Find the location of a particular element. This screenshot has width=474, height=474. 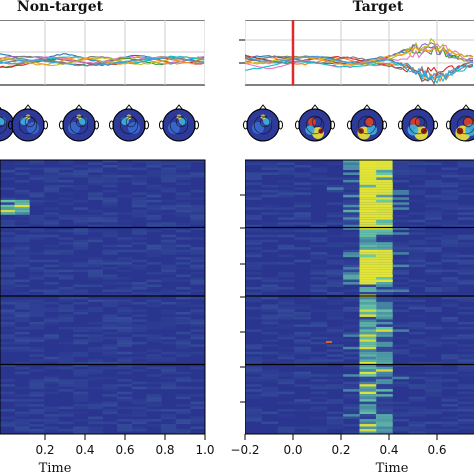

topomap-target is located at coordinates (418, 123).